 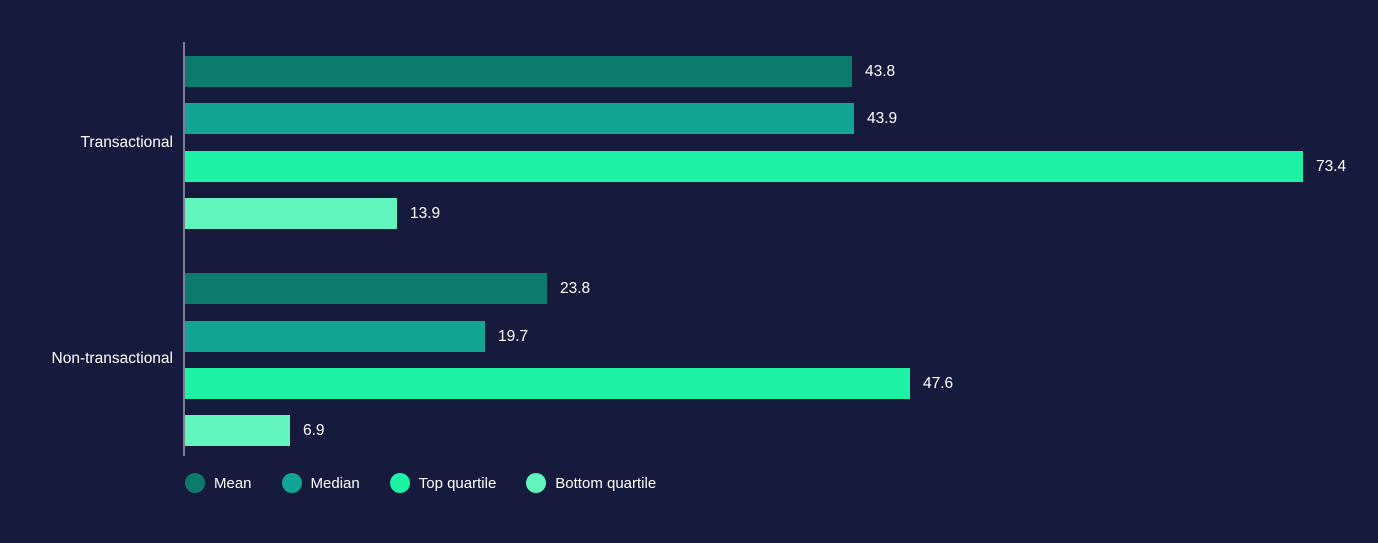 I want to click on bar-value-label: 19.7, so click(x=513, y=336).